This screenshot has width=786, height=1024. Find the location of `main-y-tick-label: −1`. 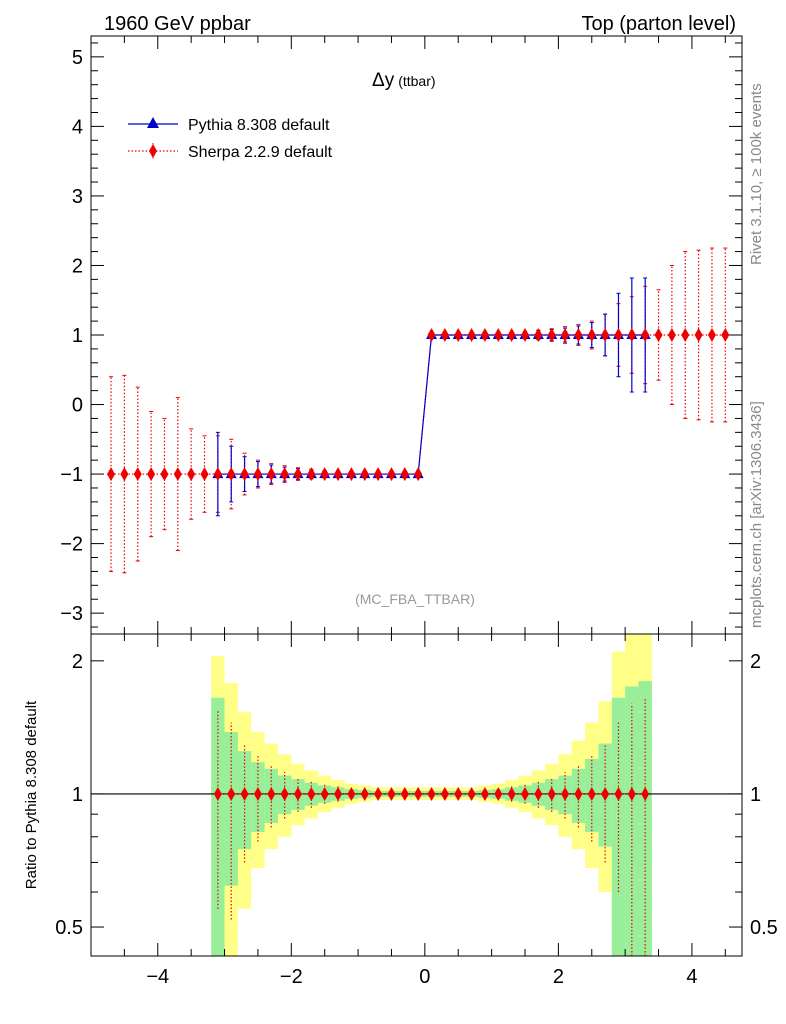

main-y-tick-label: −1 is located at coordinates (71, 475).